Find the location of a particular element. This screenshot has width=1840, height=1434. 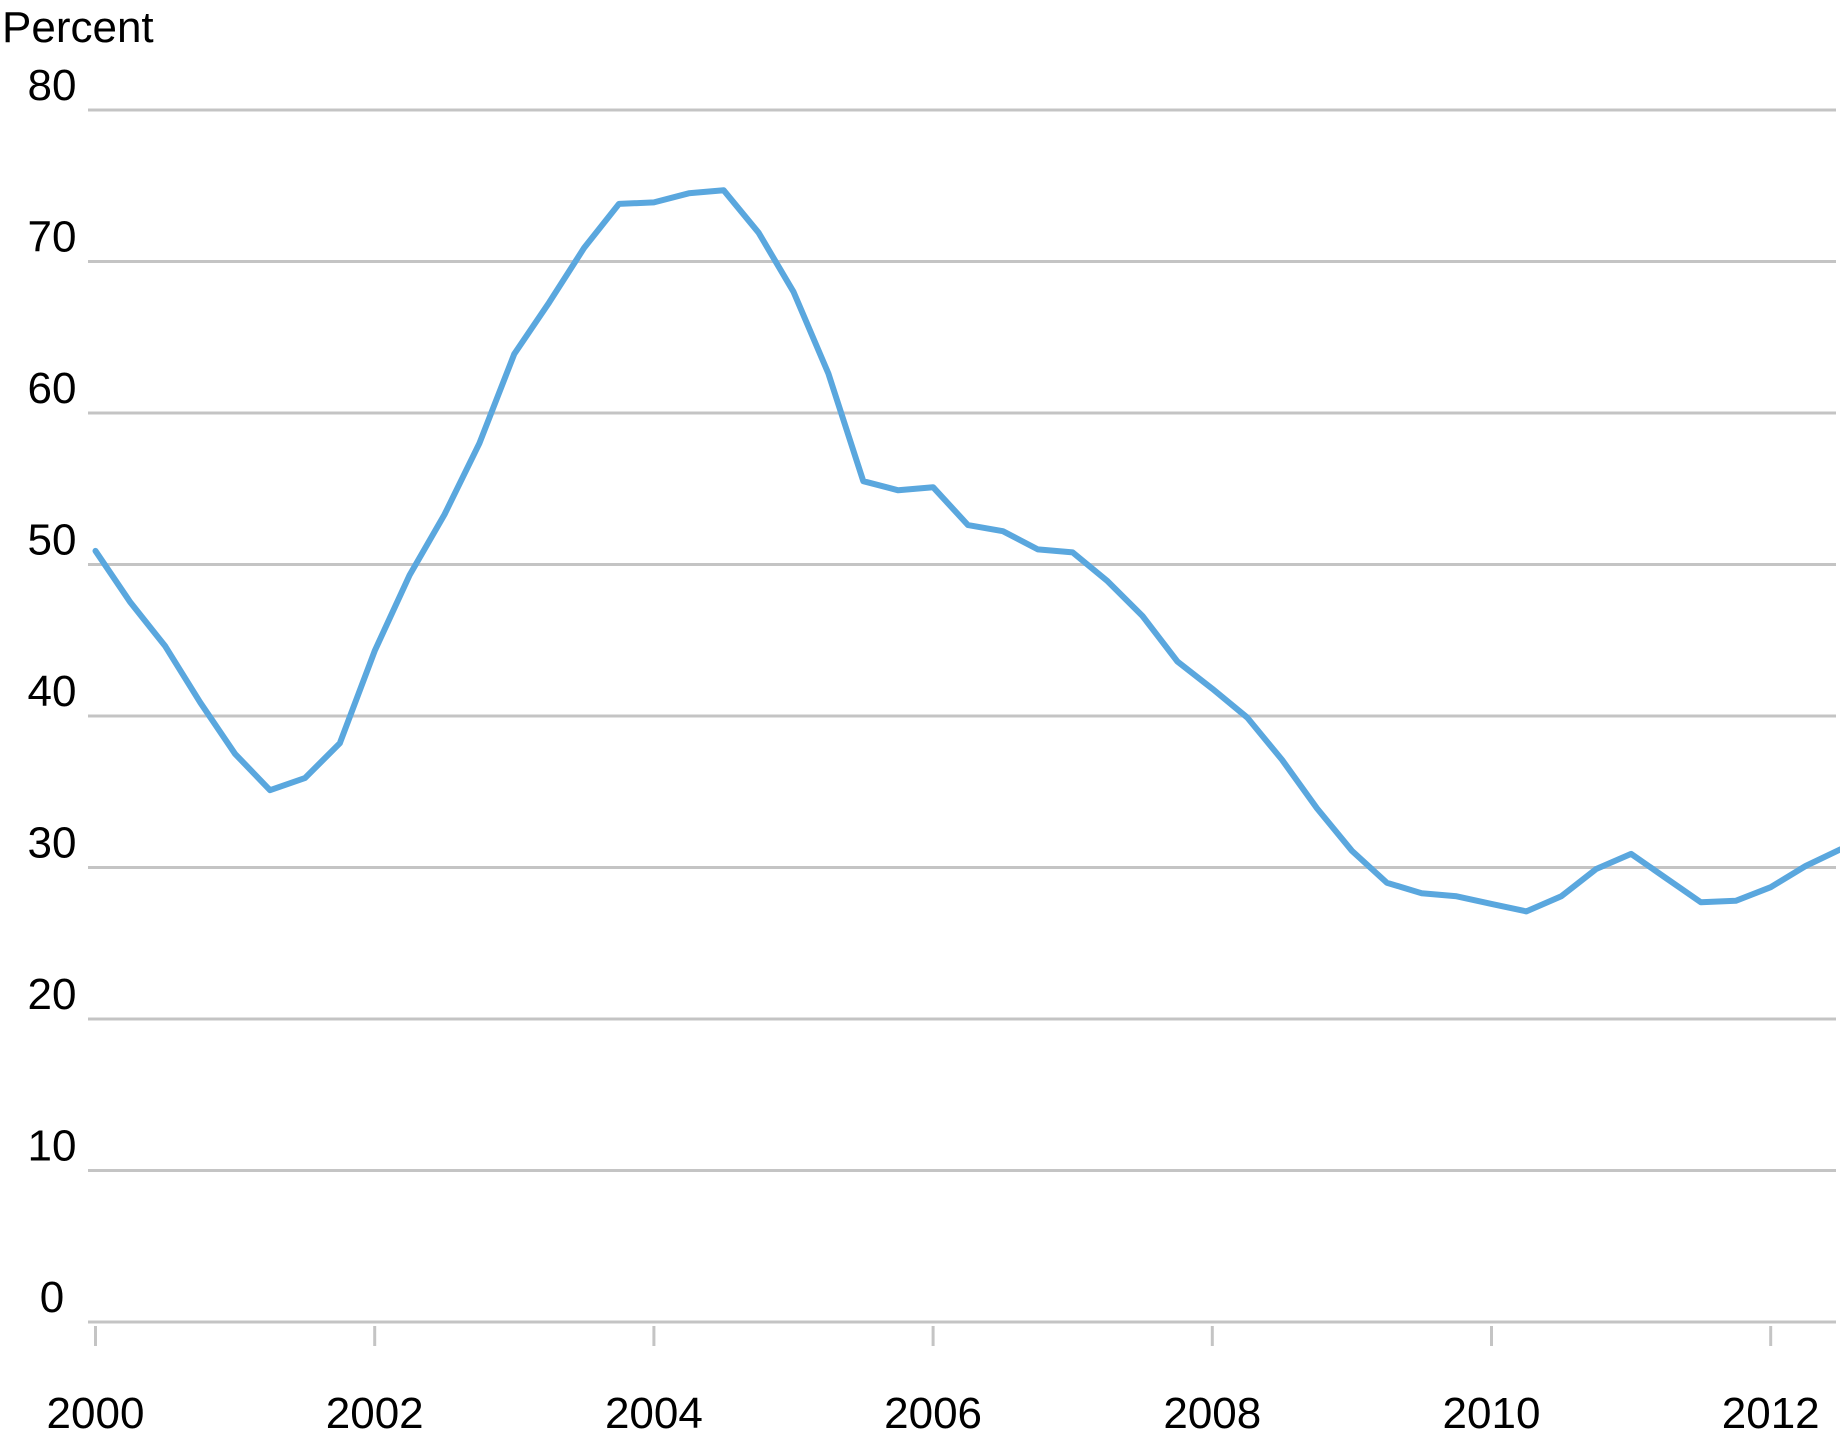

y-tick-label: 70 is located at coordinates (52, 237).